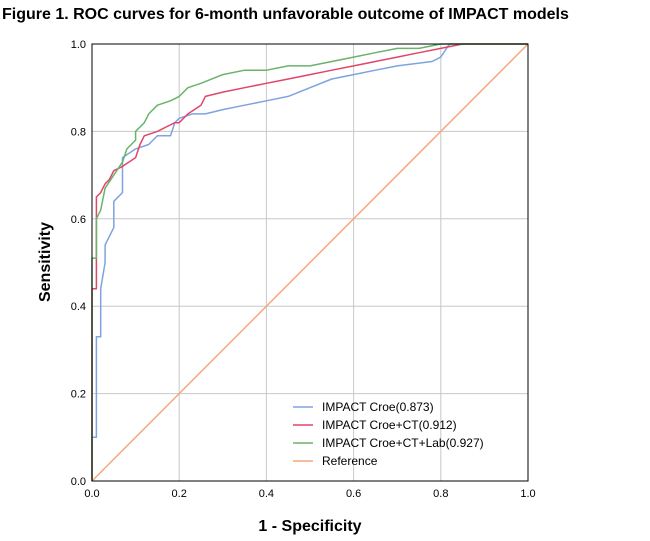 The width and height of the screenshot is (650, 541). What do you see at coordinates (91, 494) in the screenshot?
I see `x-tick-label: 0.0` at bounding box center [91, 494].